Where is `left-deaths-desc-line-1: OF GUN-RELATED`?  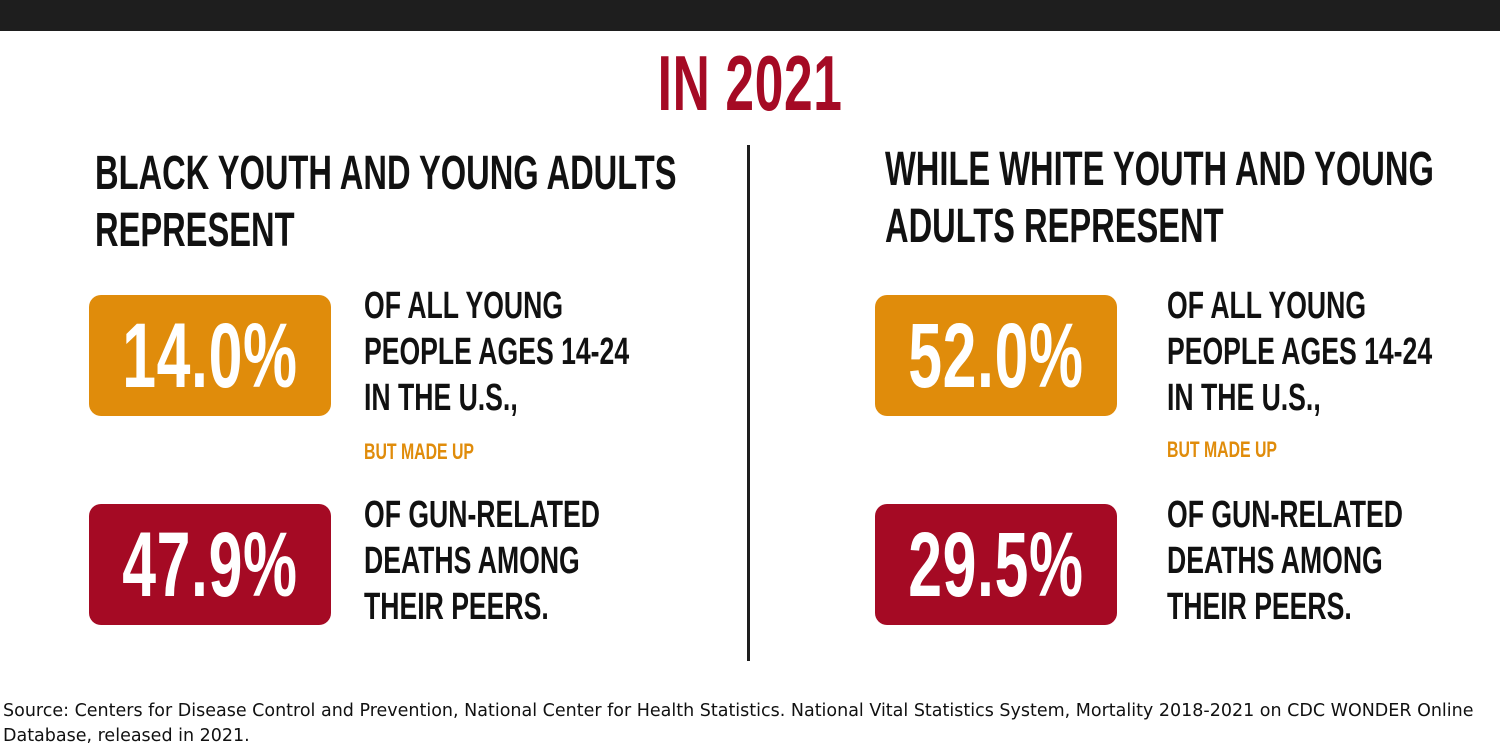
left-deaths-desc-line-1: OF GUN-RELATED is located at coordinates (482, 515).